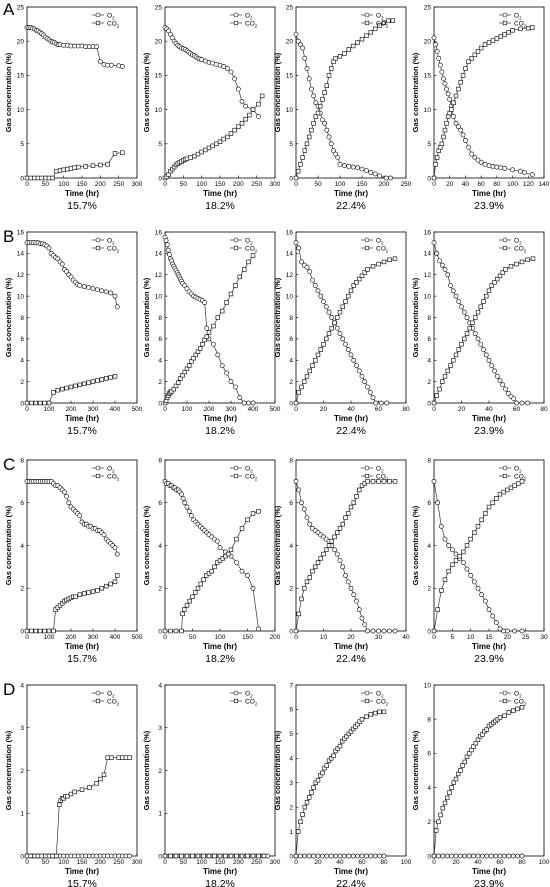 The image size is (550, 887). I want to click on y-tick-label: 8, so click(429, 318).